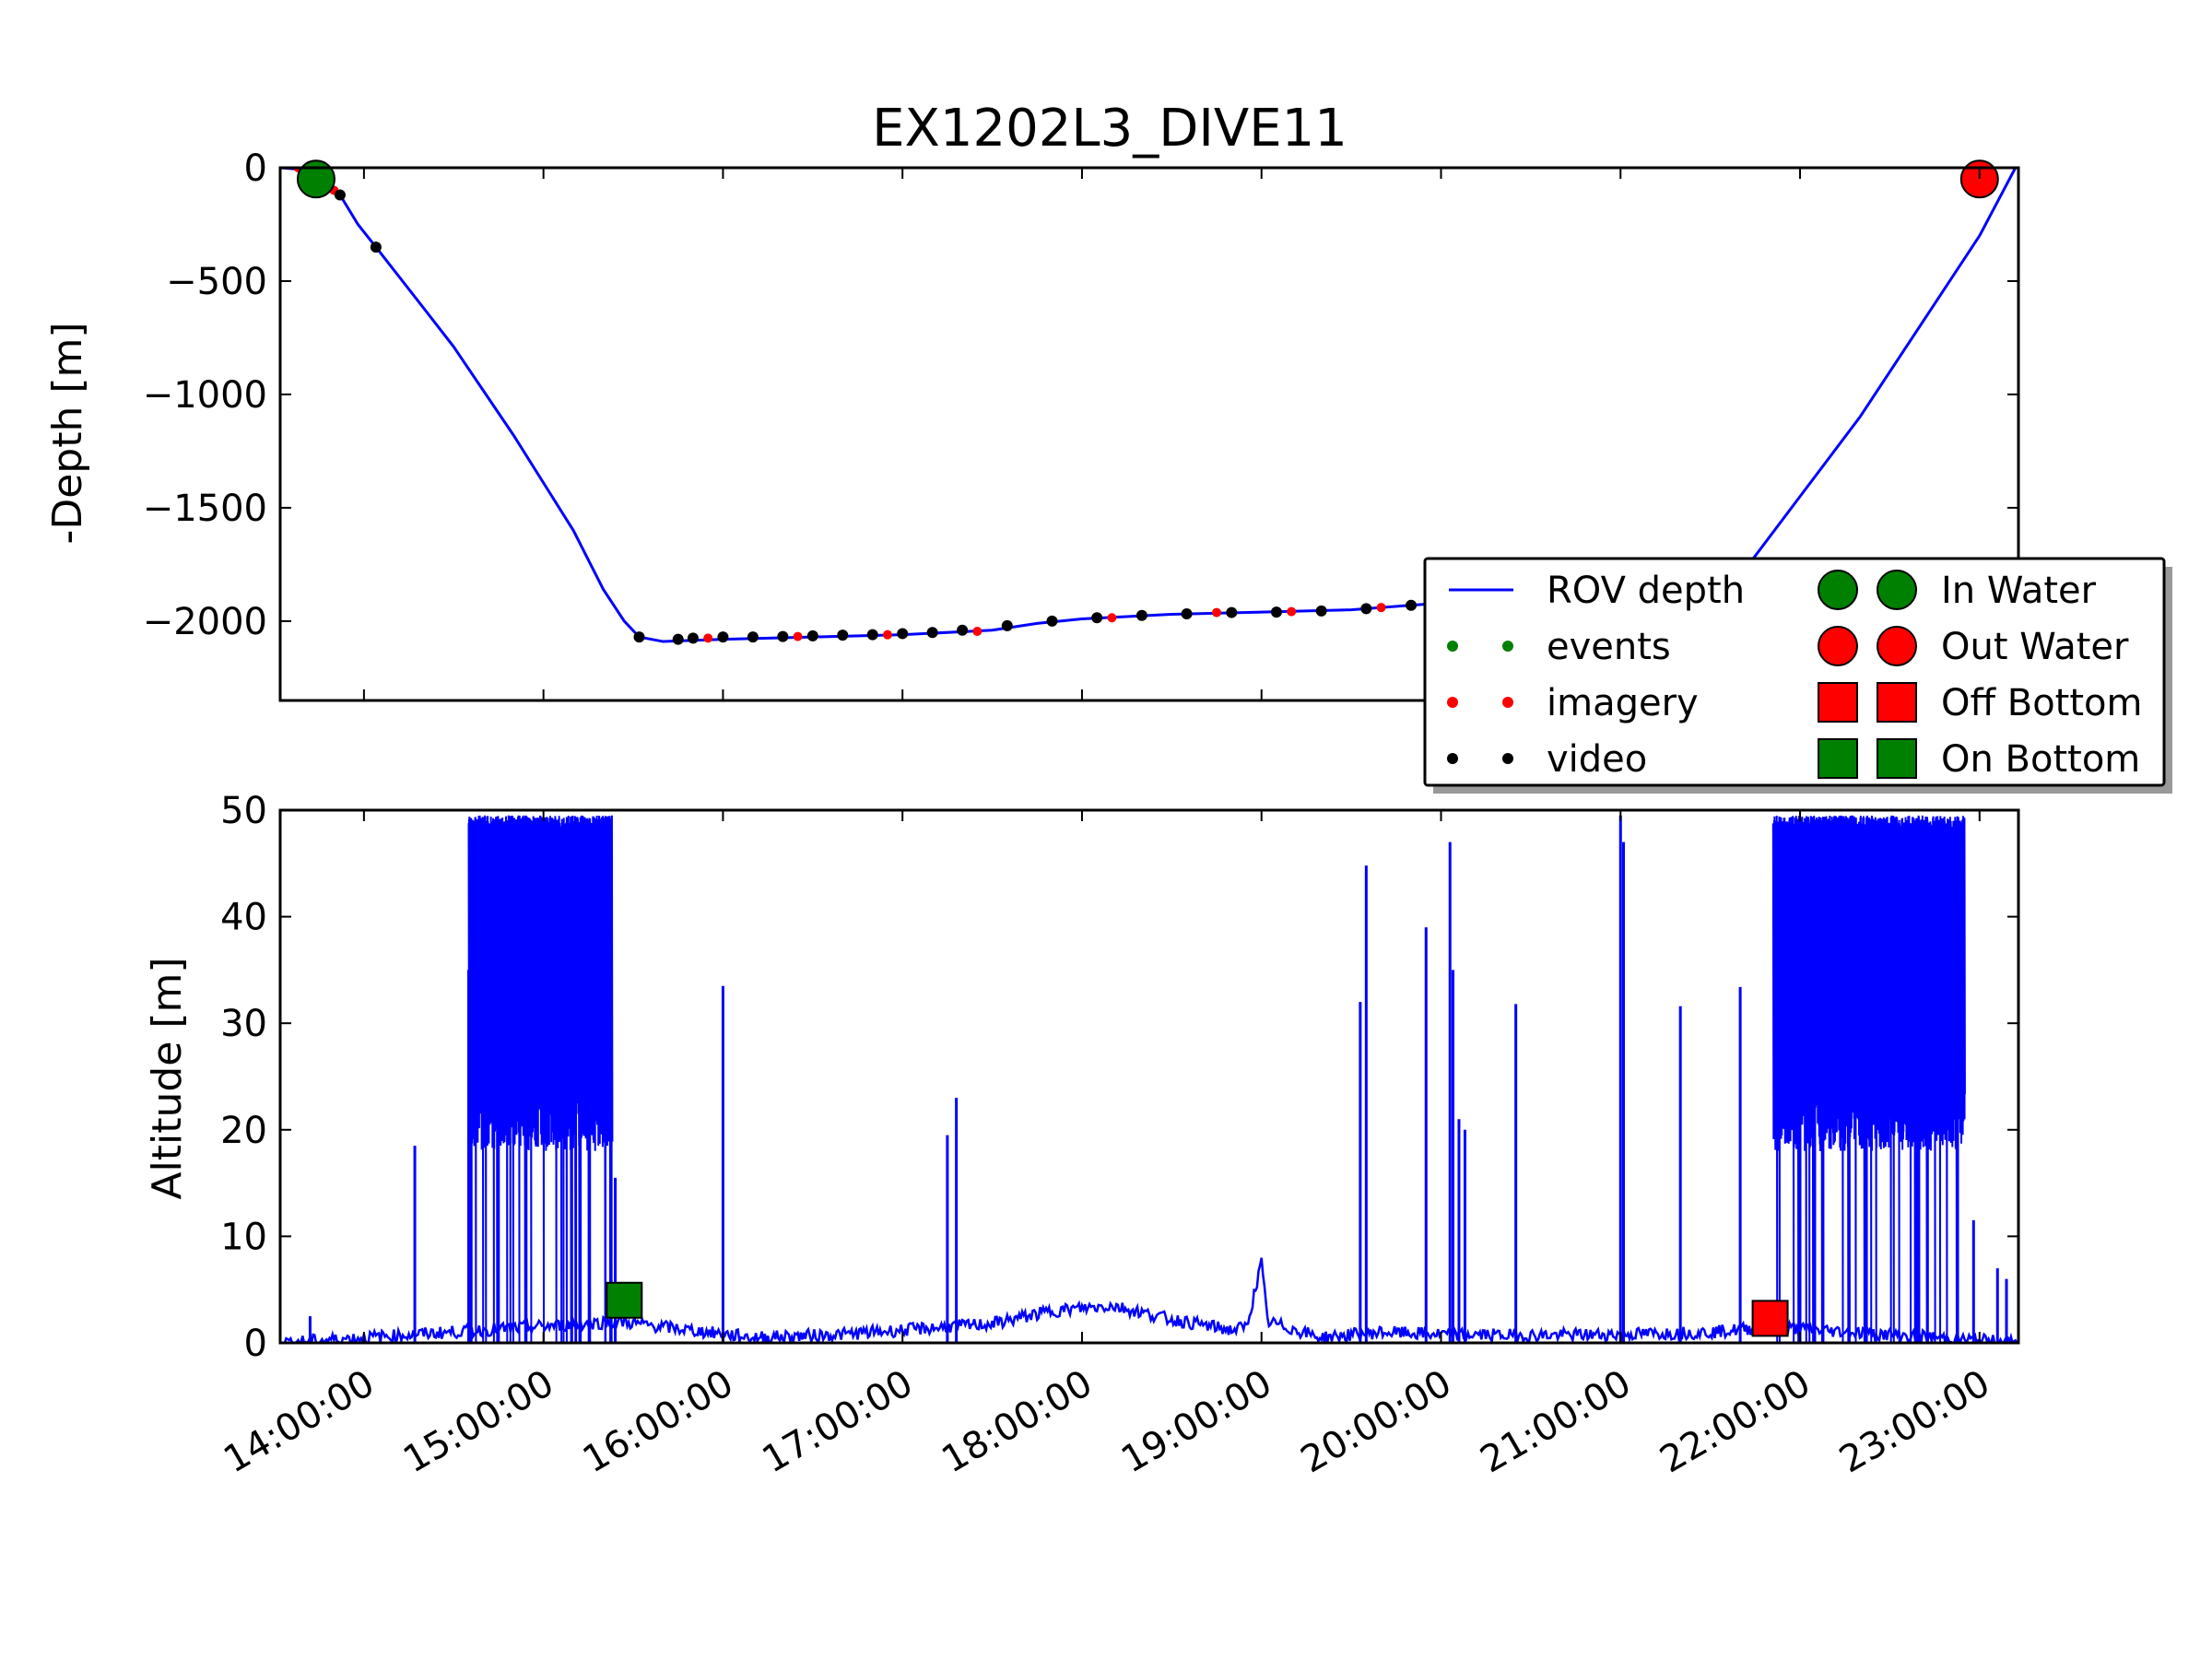 Image resolution: width=2212 pixels, height=1659 pixels. I want to click on legend-label-off-bottom: Off Bottom, so click(2041, 703).